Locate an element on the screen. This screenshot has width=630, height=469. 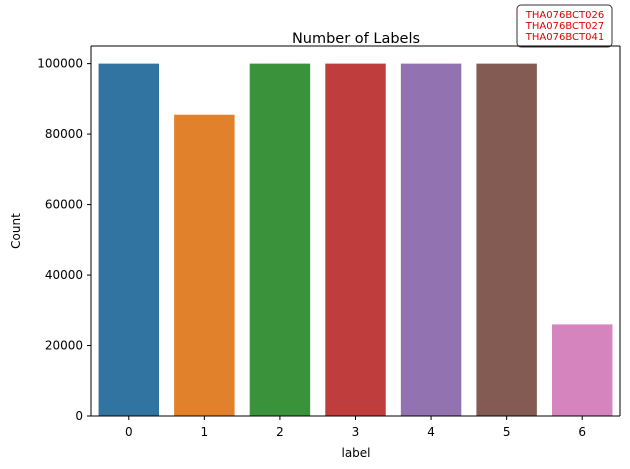
y-tick-label: 0 is located at coordinates (79, 416).